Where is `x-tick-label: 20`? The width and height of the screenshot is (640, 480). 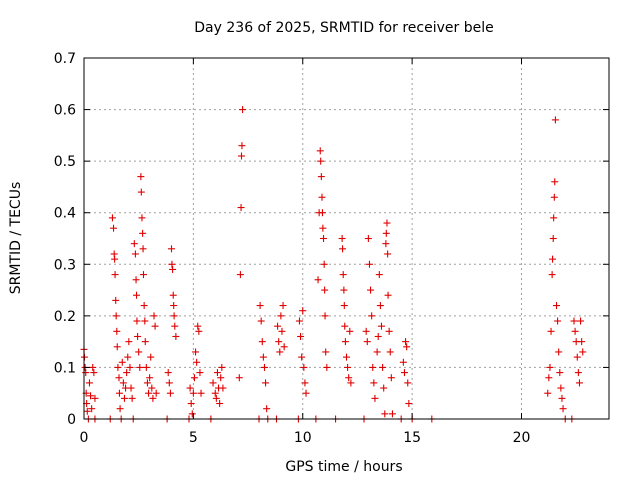
x-tick-label: 20 is located at coordinates (522, 438).